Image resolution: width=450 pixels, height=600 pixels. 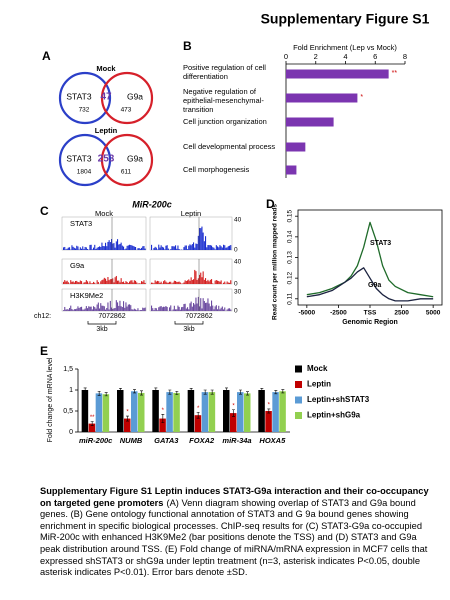 I want to click on panel-label: E, so click(x=44, y=351).